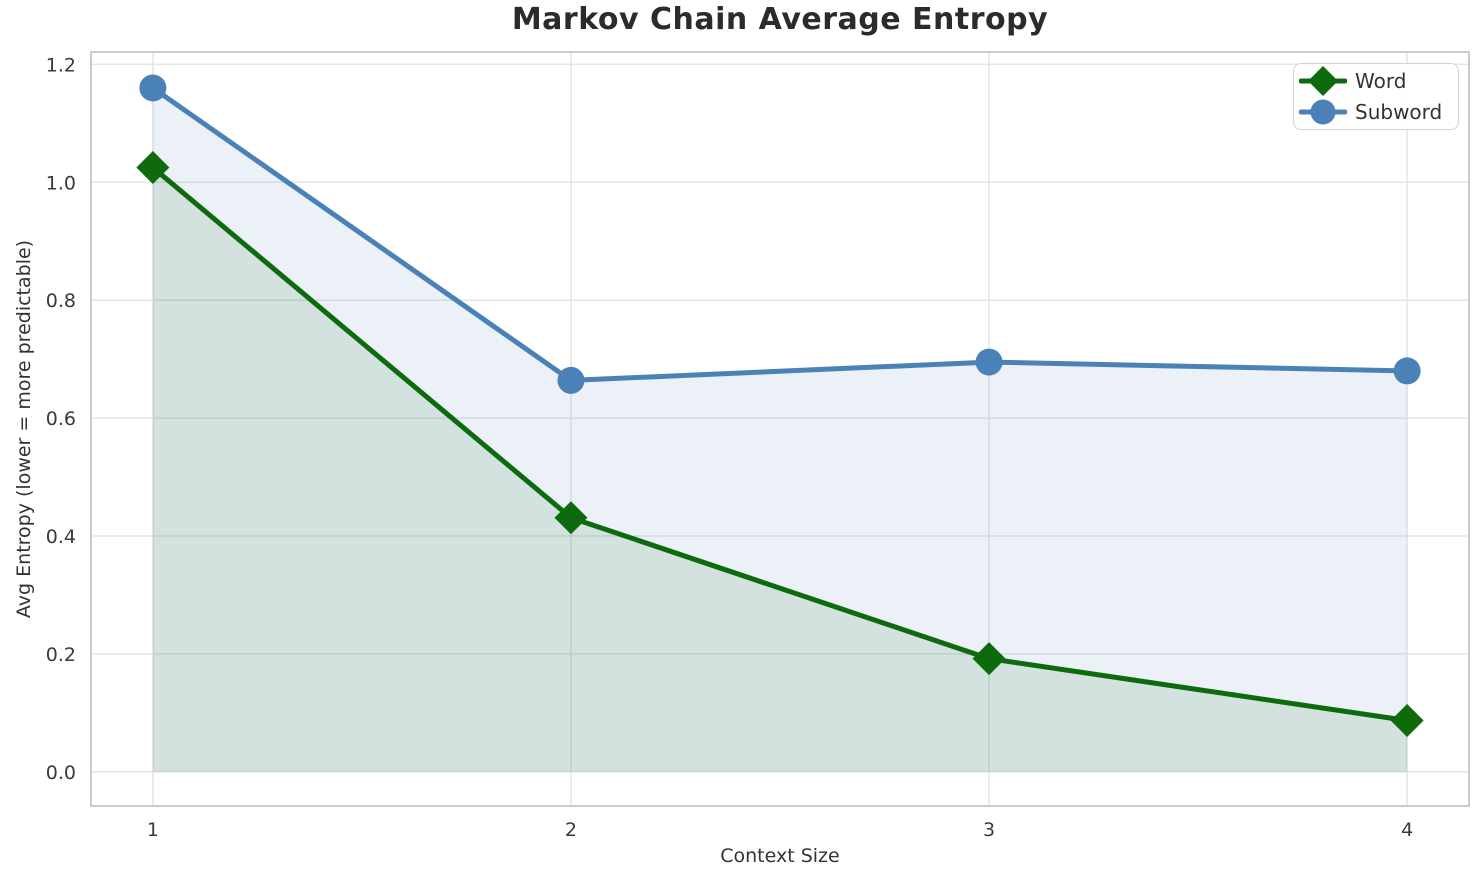 Image resolution: width=1484 pixels, height=885 pixels. I want to click on svg-text: 1, so click(153, 830).